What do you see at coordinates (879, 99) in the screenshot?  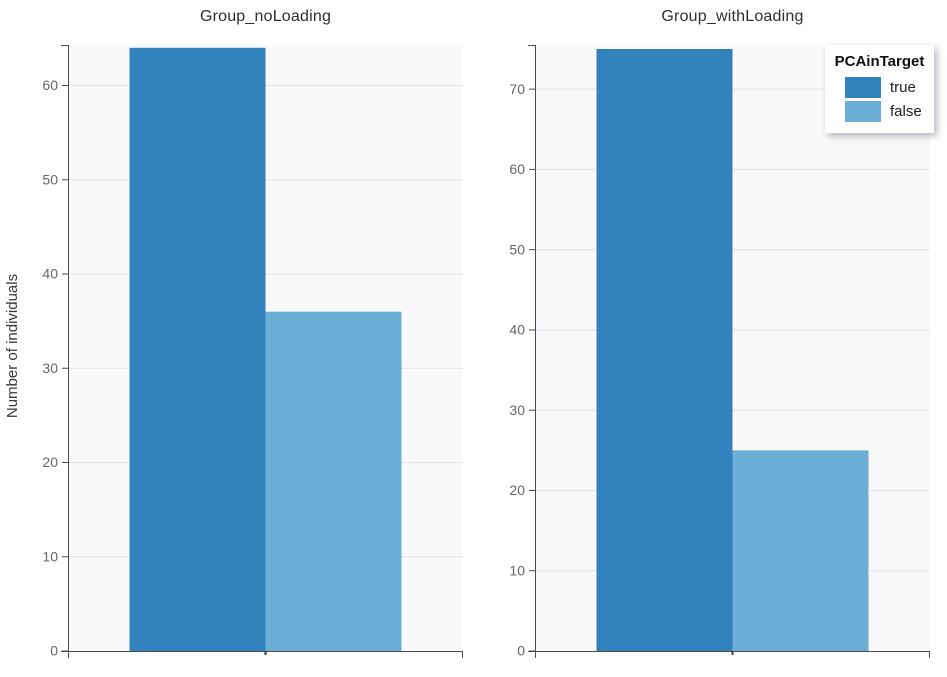 I see `legend-rows: true false` at bounding box center [879, 99].